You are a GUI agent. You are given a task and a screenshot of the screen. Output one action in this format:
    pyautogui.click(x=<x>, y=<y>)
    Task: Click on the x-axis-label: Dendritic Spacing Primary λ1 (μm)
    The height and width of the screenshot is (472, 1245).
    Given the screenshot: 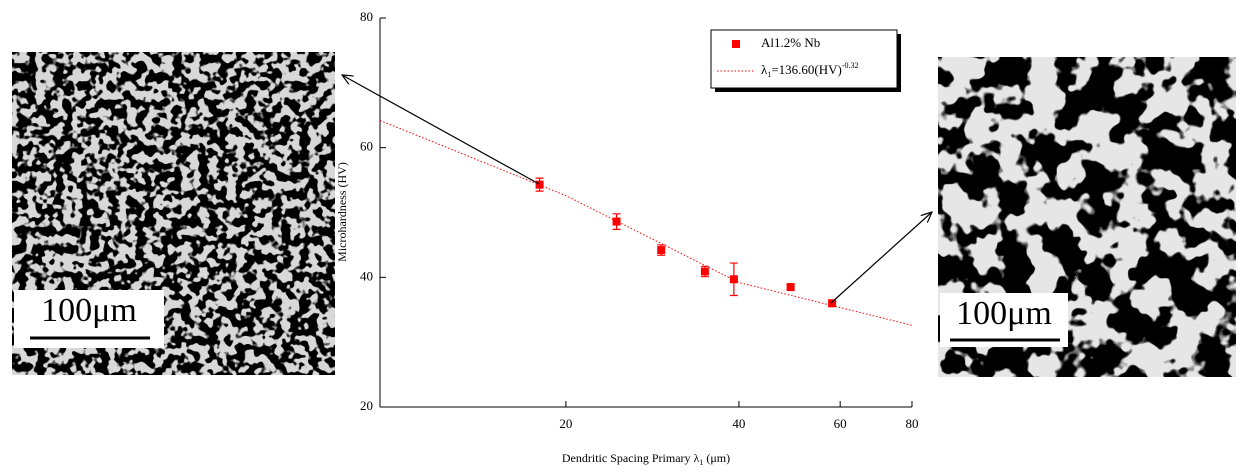 What is the action you would take?
    pyautogui.click(x=646, y=459)
    